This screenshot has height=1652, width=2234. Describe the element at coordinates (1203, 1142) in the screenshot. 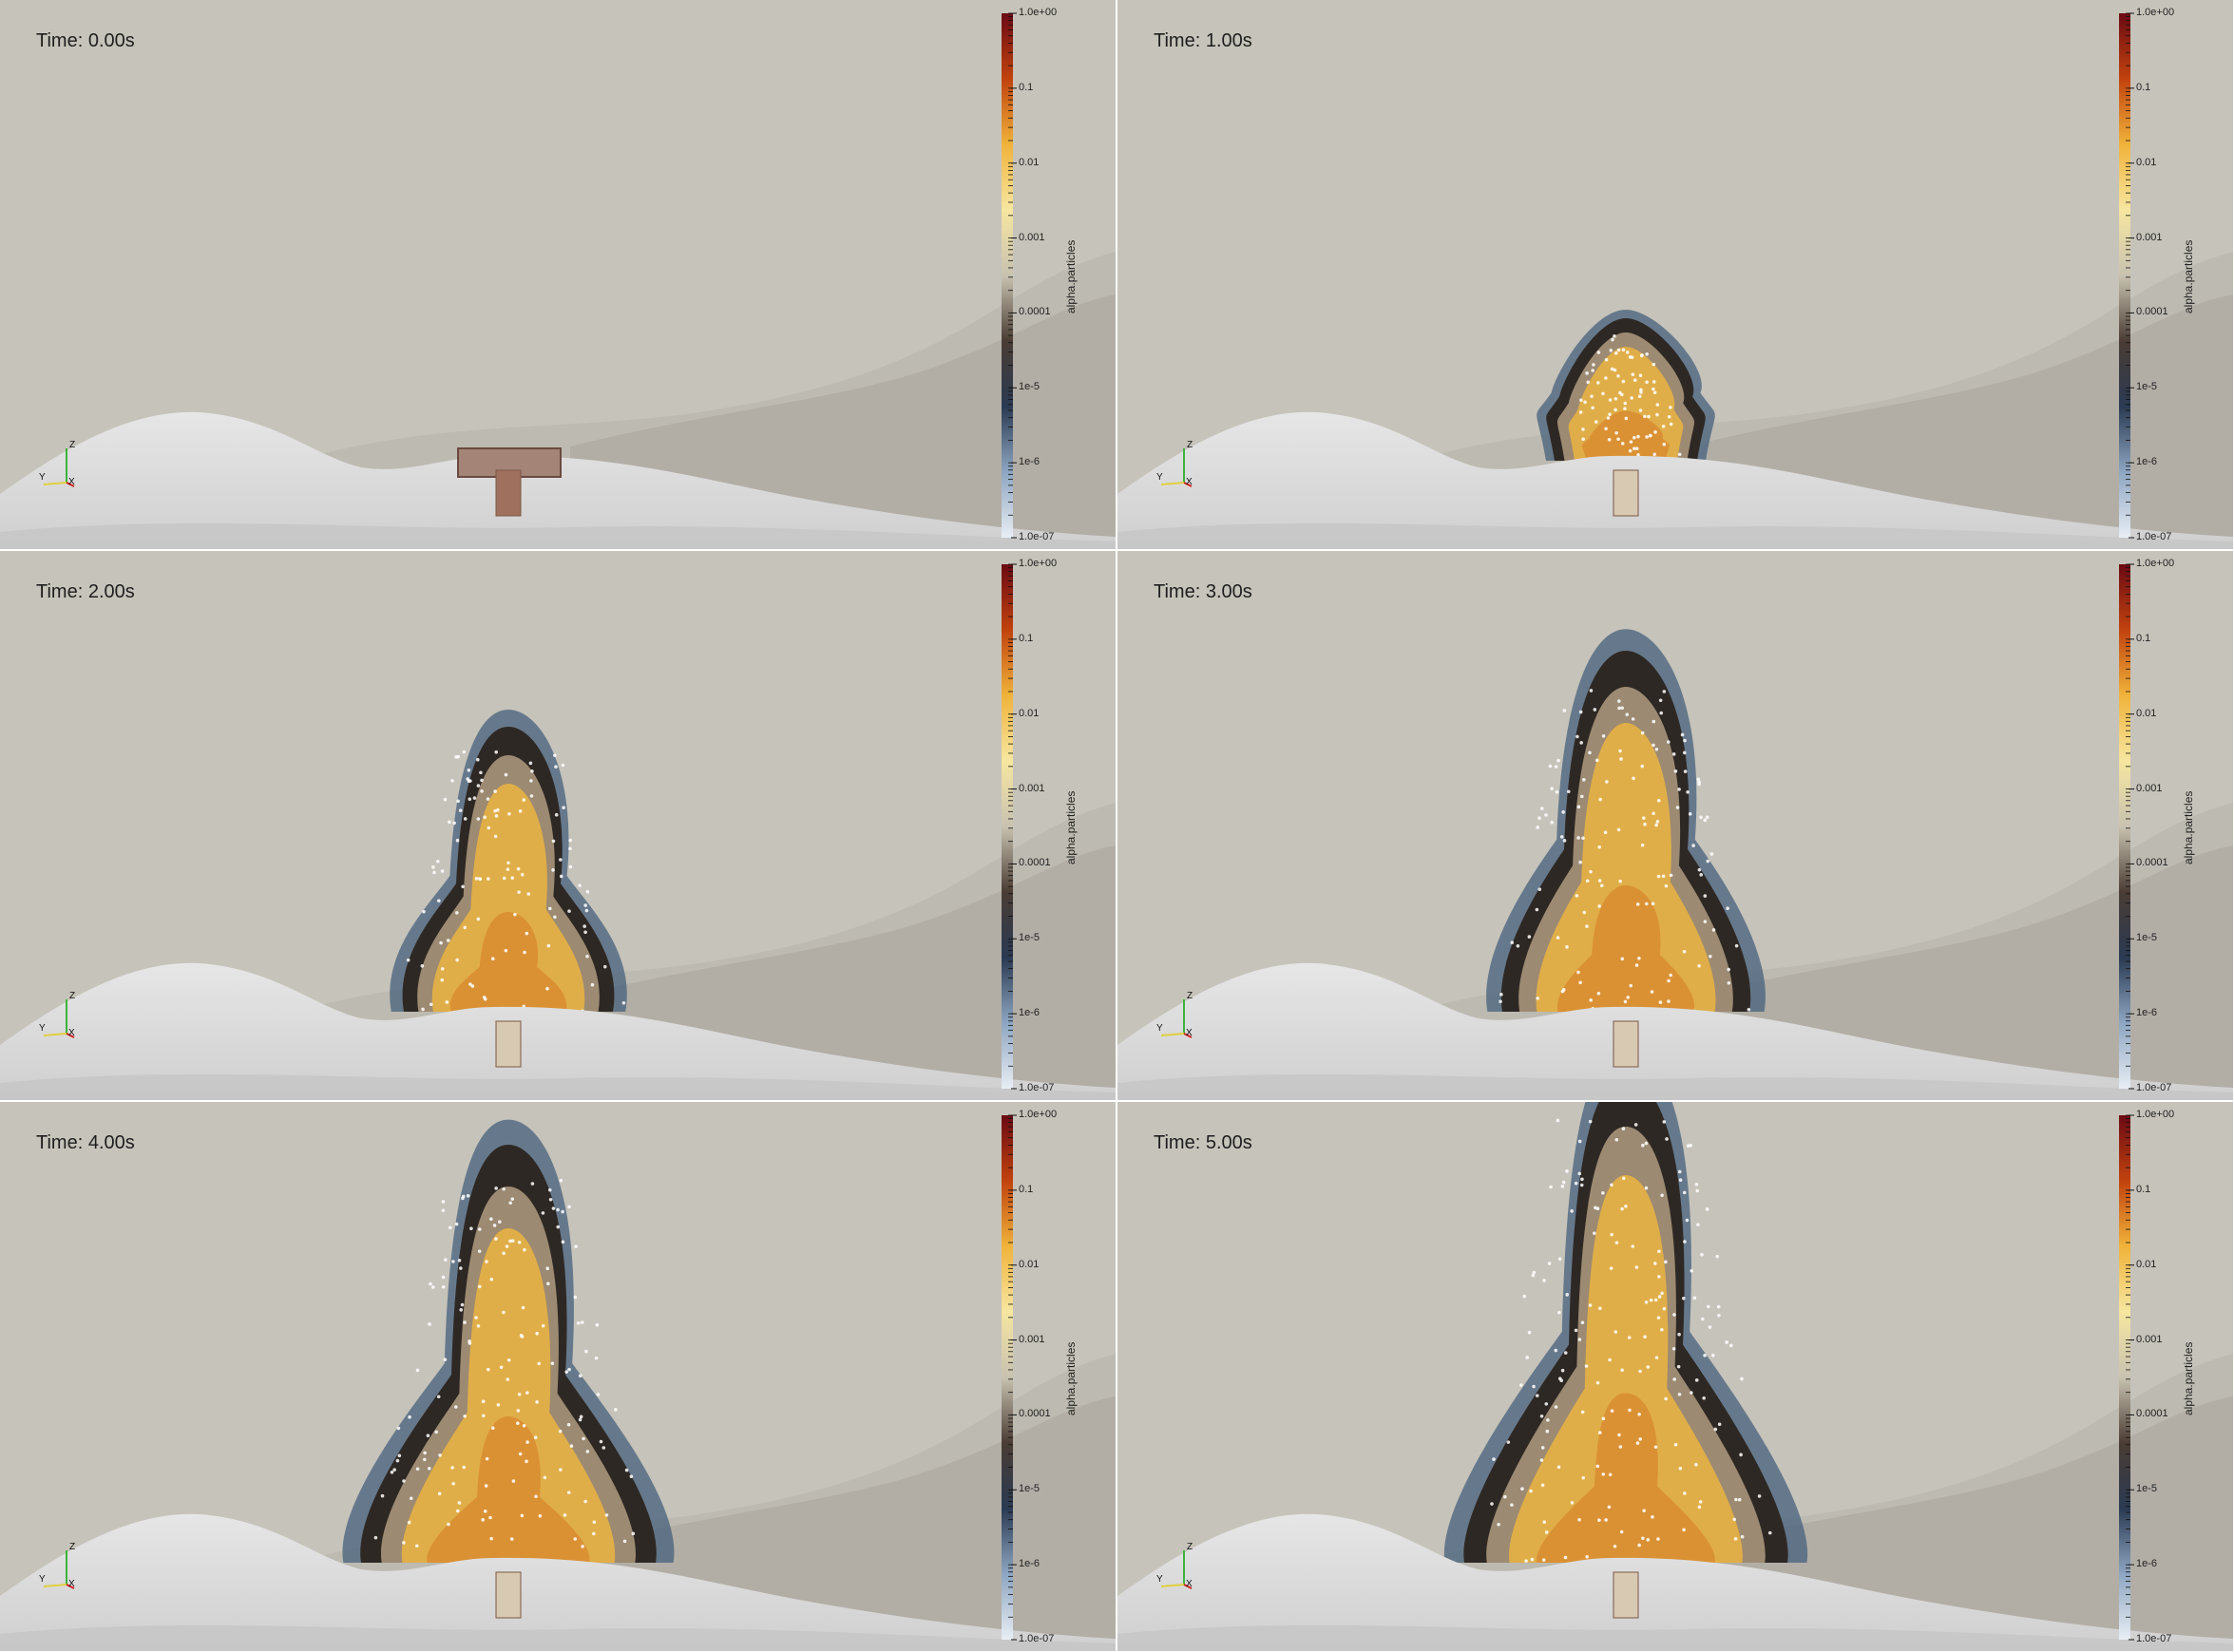

I see `time-label: Time: 5.00s` at that location.